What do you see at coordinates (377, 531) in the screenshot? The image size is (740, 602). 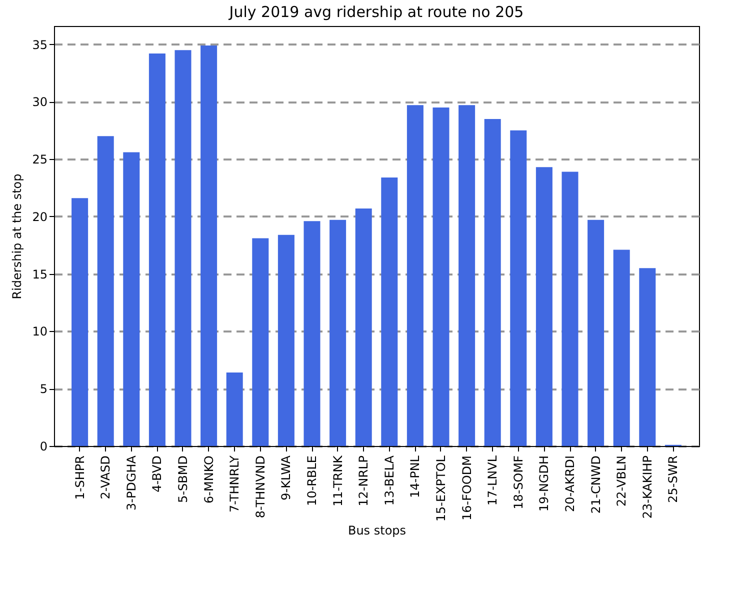 I see `x-axis-title: Bus stops` at bounding box center [377, 531].